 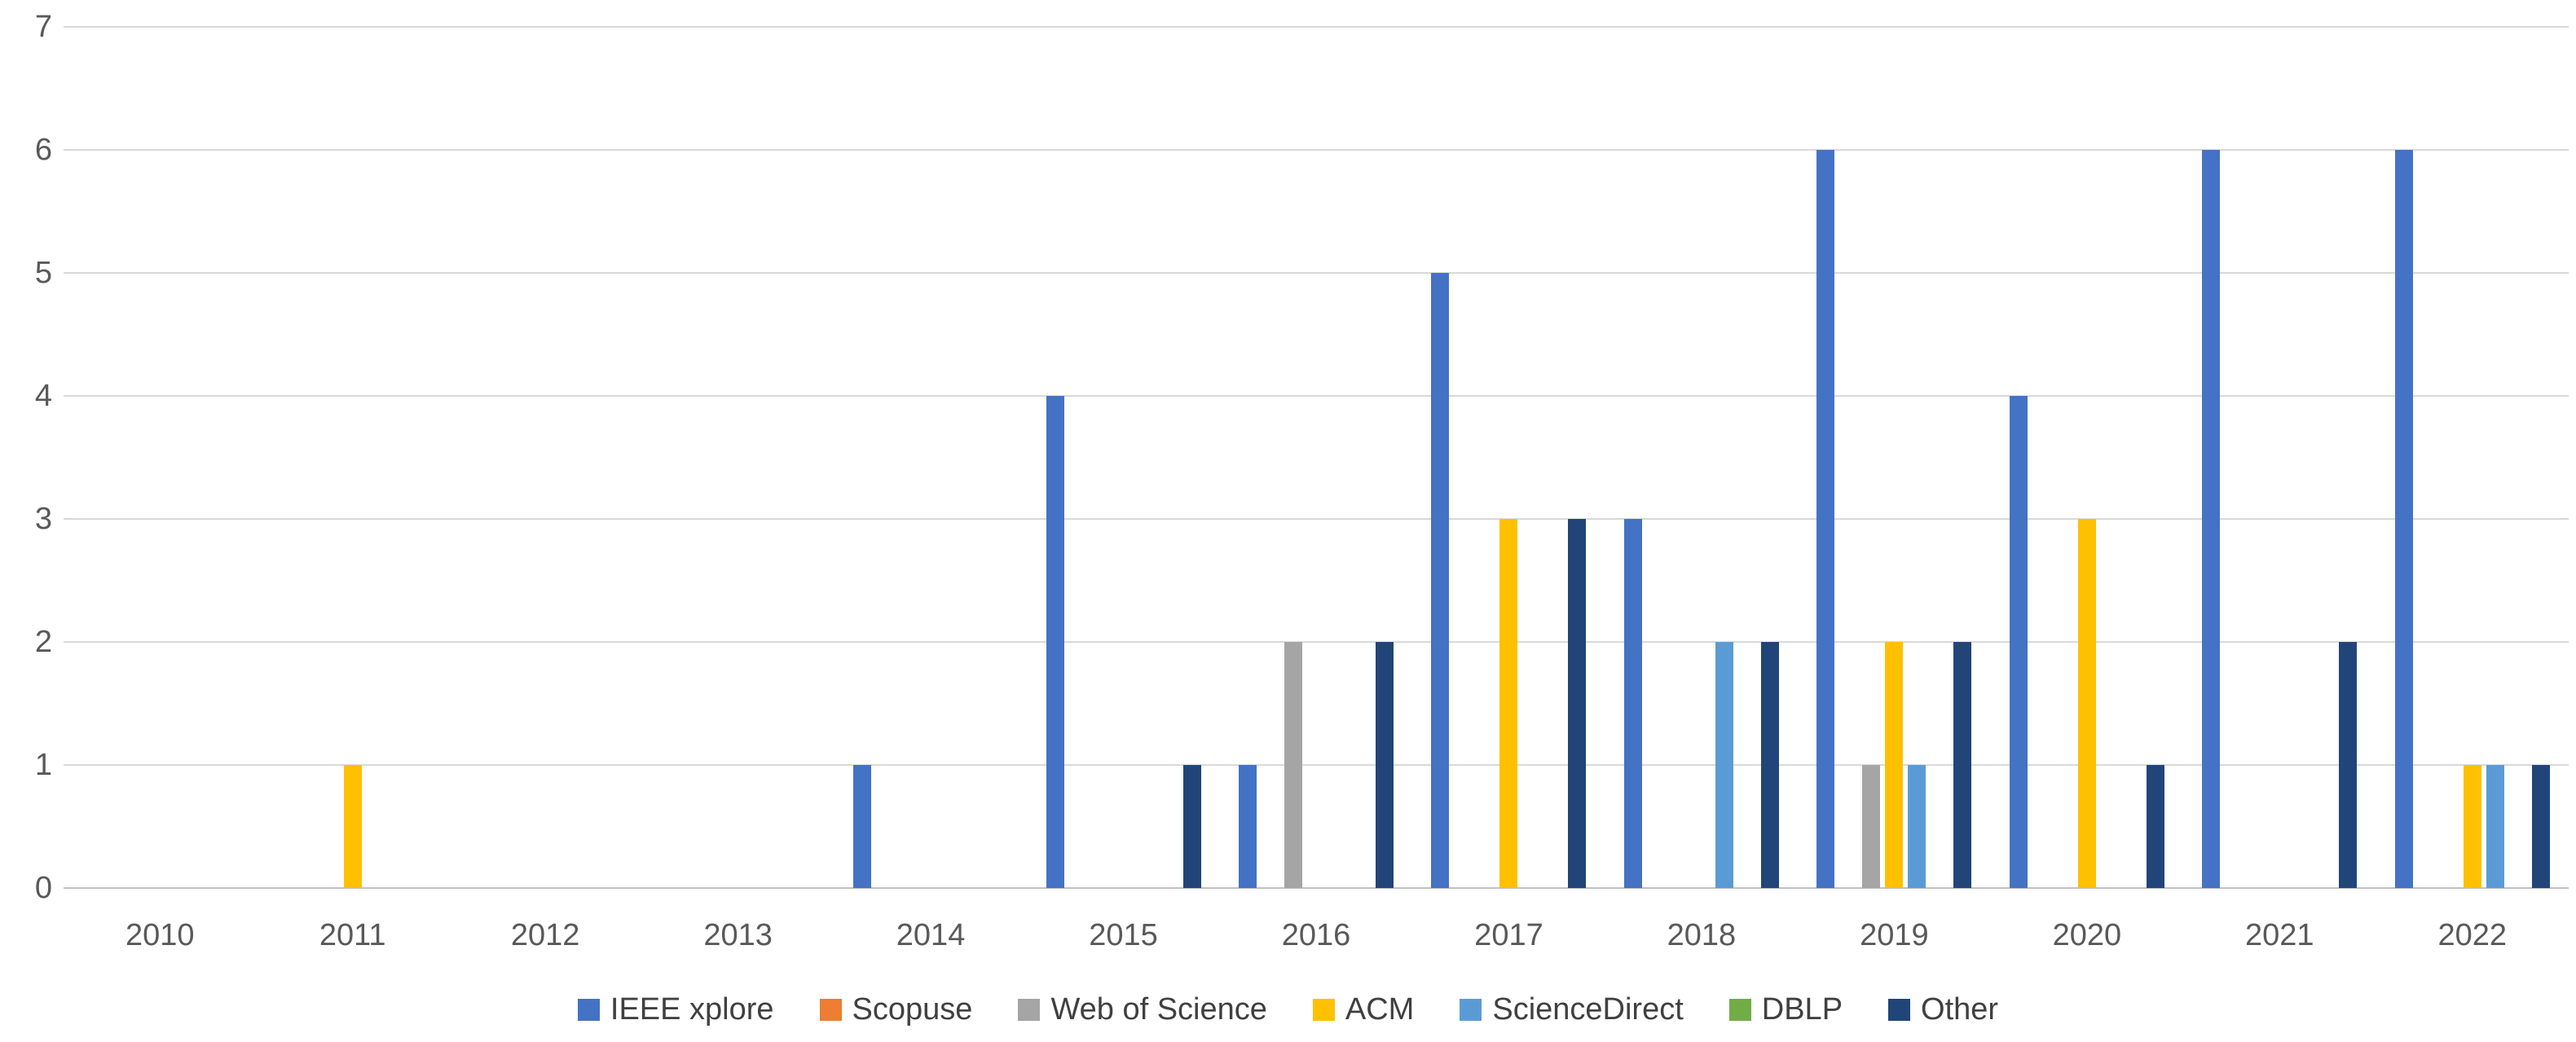 What do you see at coordinates (1588, 1009) in the screenshot?
I see `legend-label: ScienceDirect` at bounding box center [1588, 1009].